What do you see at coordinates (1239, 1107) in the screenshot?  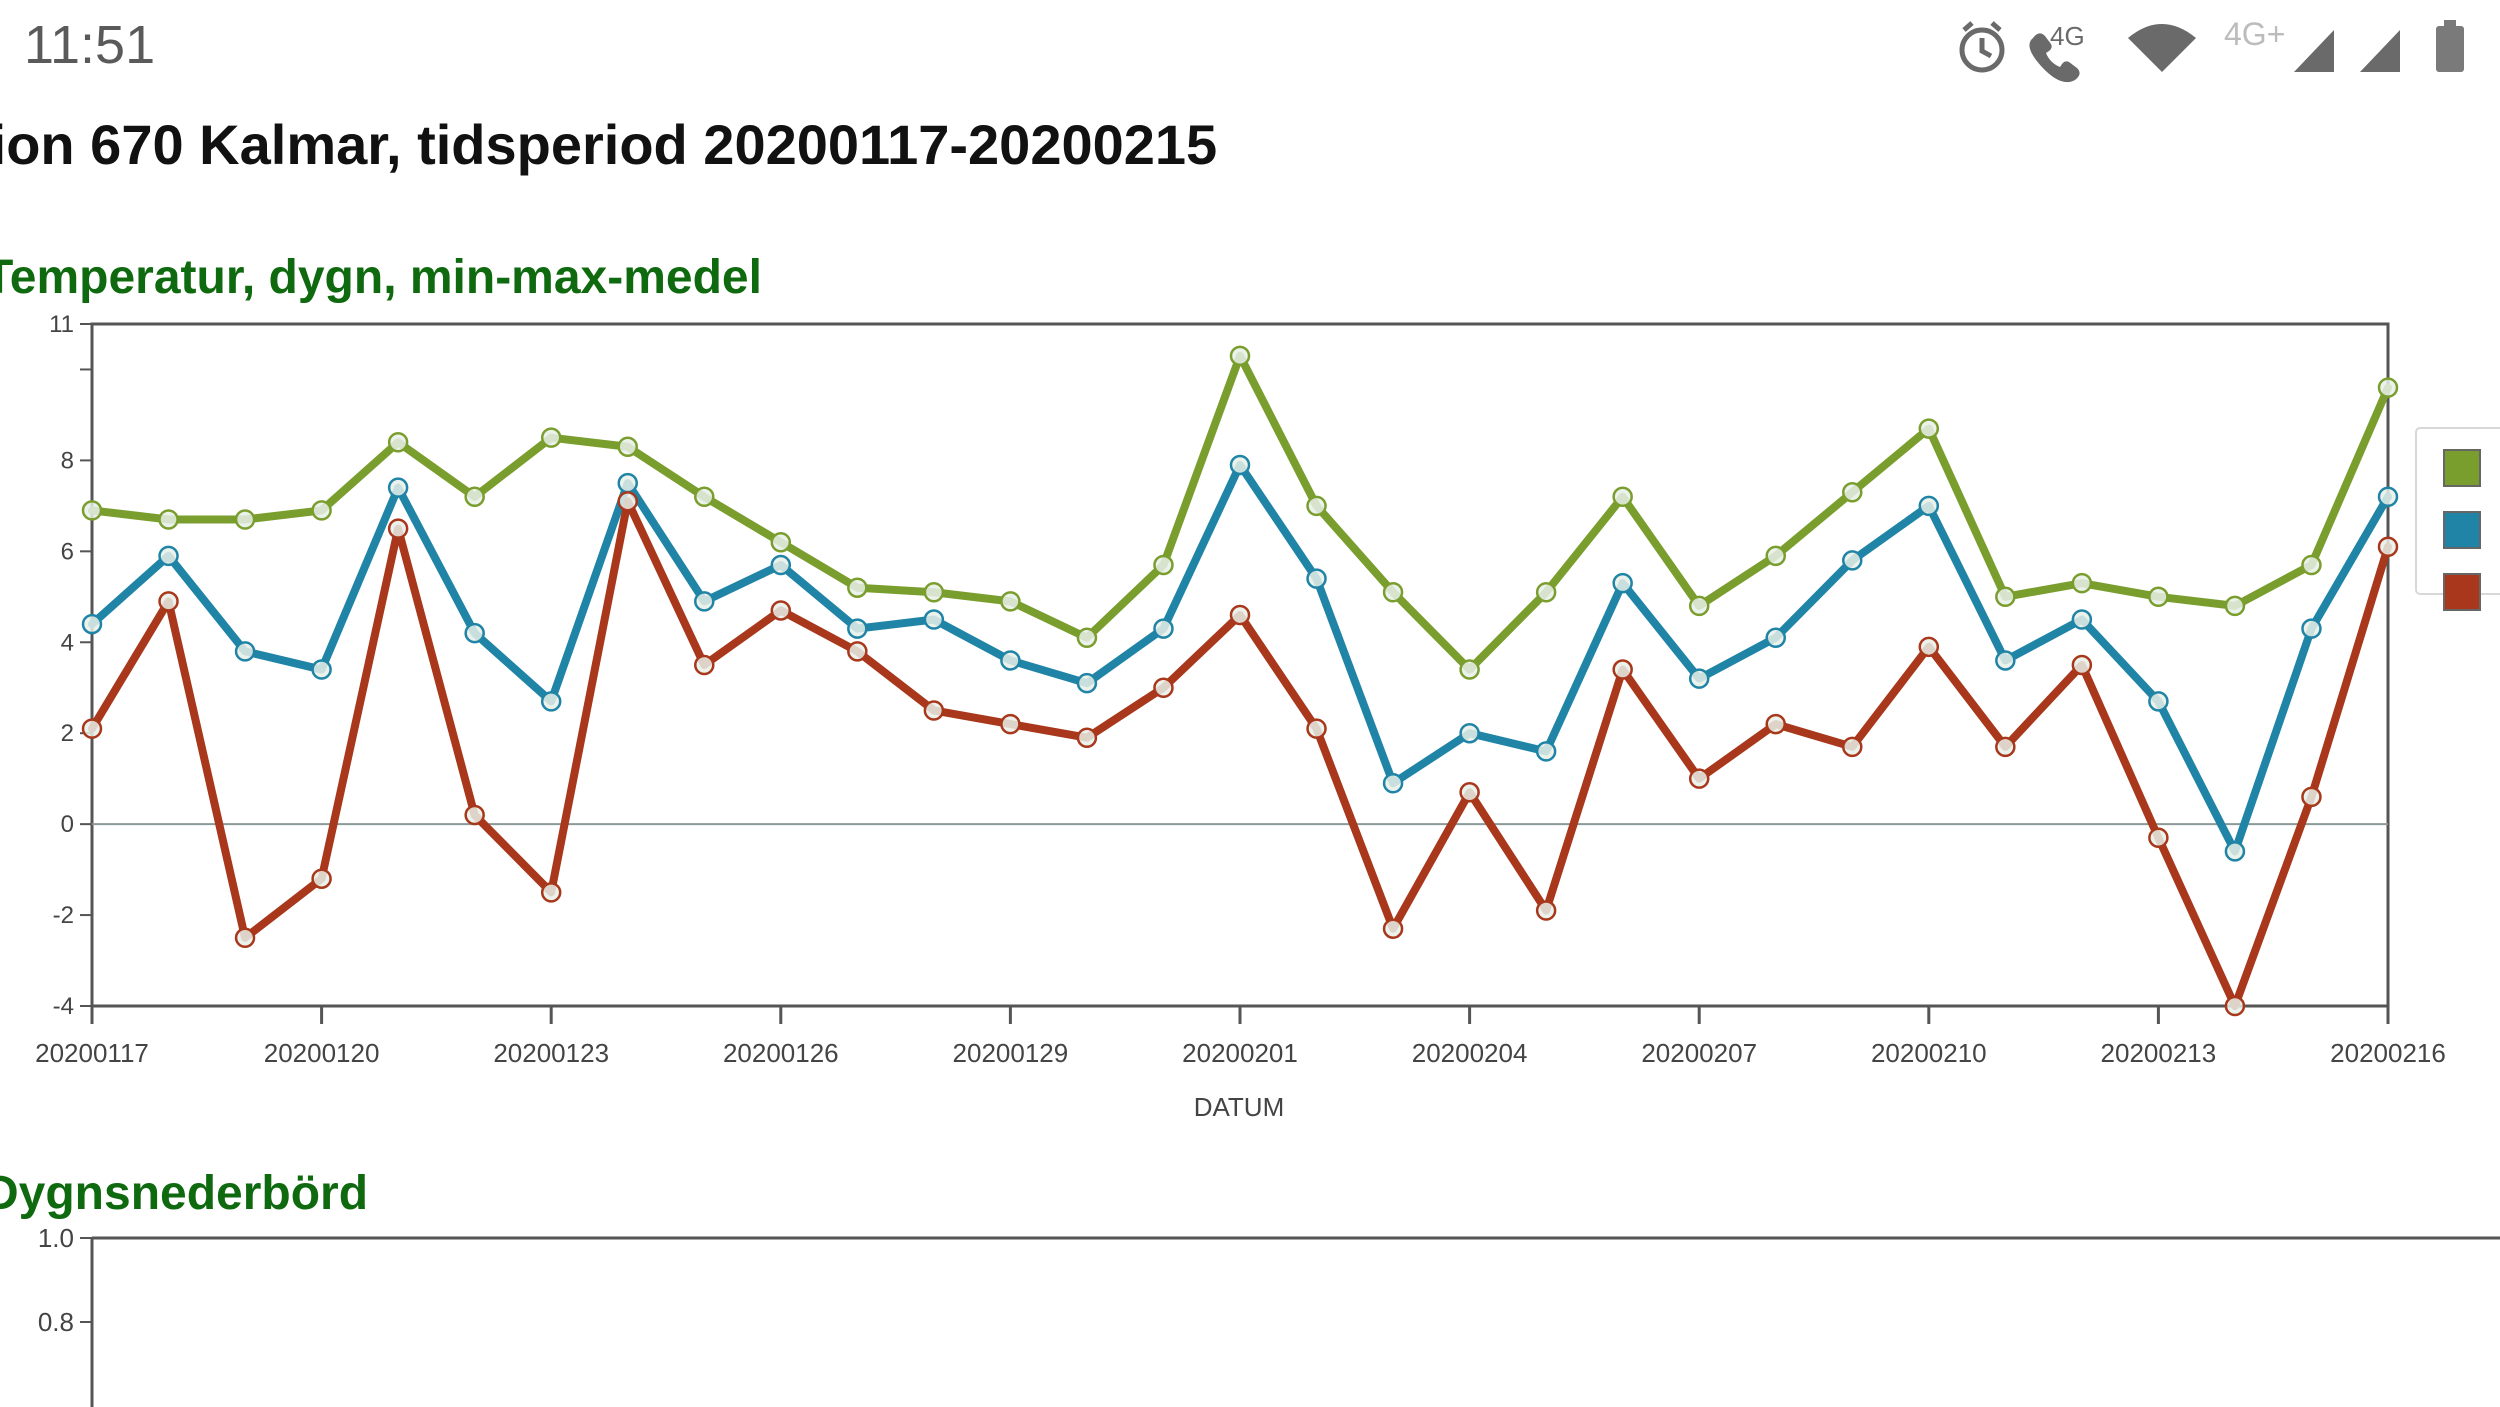 I see `x-axis-label: DATUM` at bounding box center [1239, 1107].